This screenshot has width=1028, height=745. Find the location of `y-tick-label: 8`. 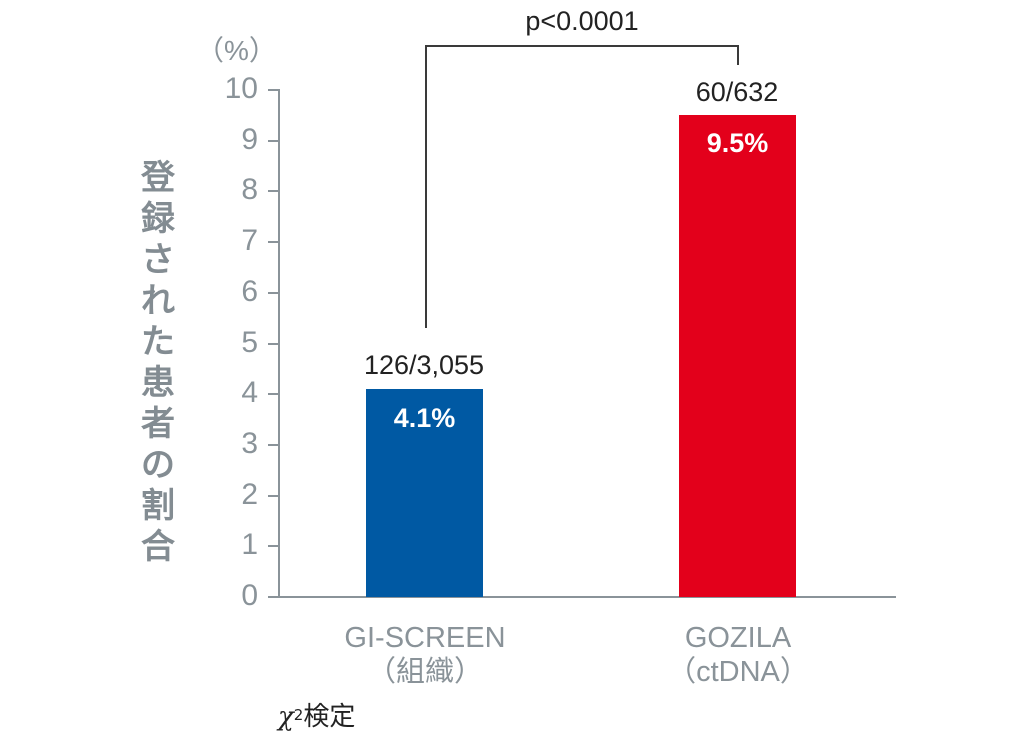

y-tick-label: 8 is located at coordinates (249, 189).